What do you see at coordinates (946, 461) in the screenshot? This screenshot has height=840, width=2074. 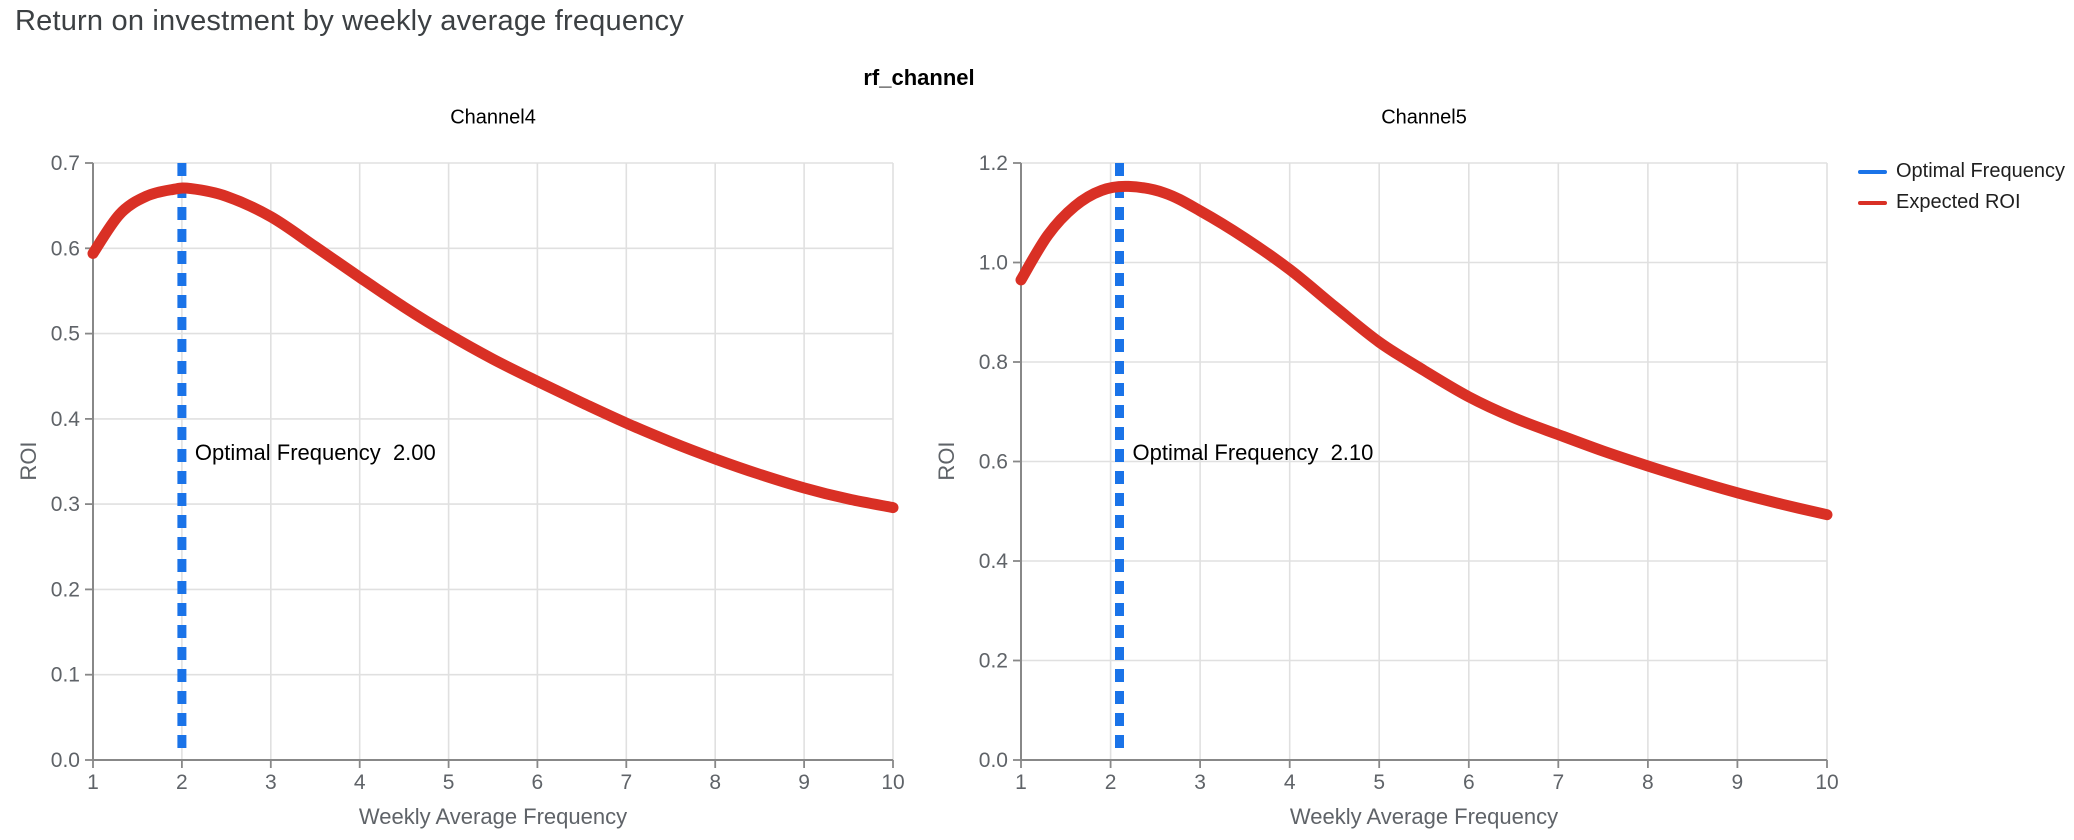 I see `y-axis-title-channel5: ROI` at bounding box center [946, 461].